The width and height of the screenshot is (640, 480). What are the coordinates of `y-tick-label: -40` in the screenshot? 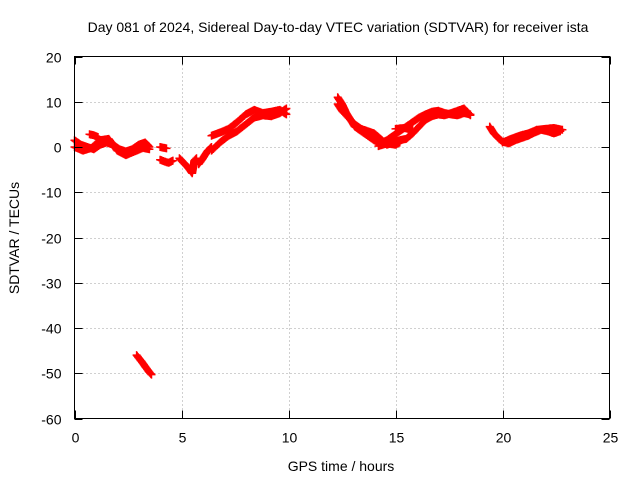 It's located at (51, 329).